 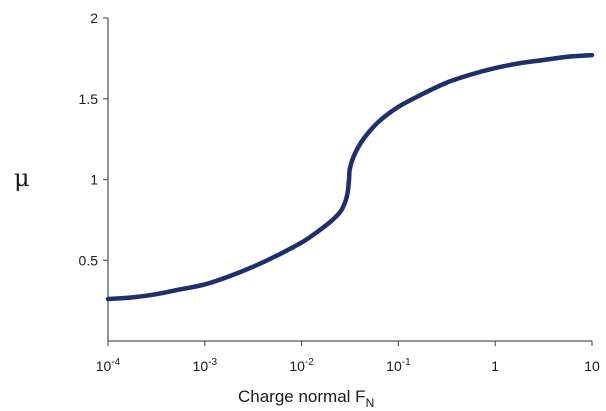 I want to click on x-tick-label-exponent: -3, so click(x=212, y=362).